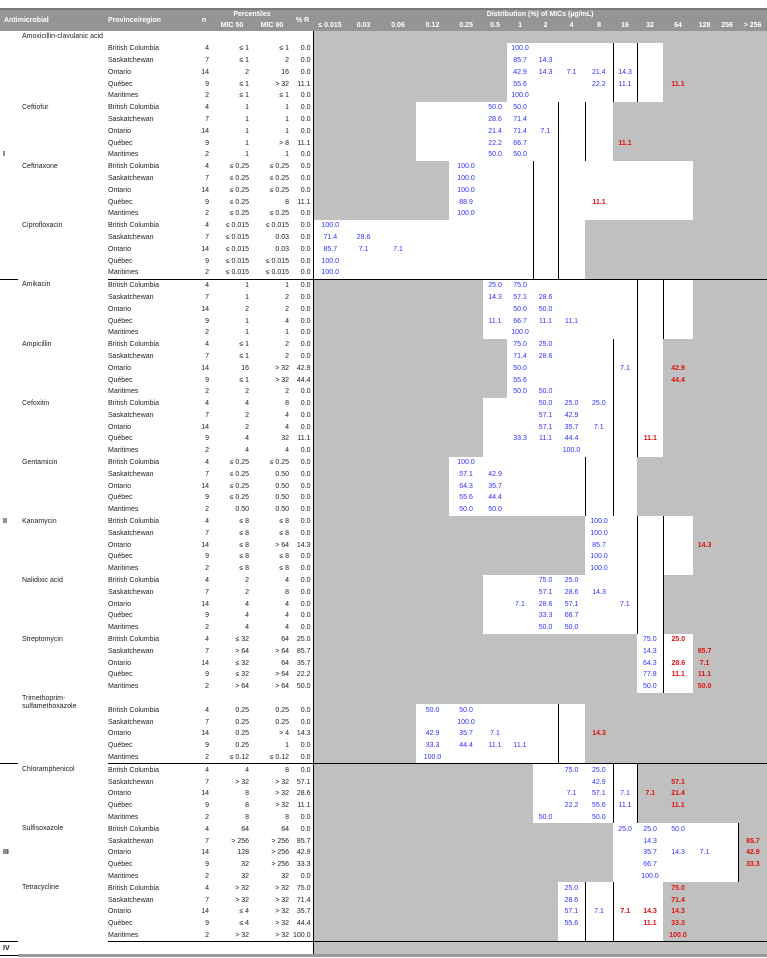  Describe the element at coordinates (207, 498) in the screenshot. I see `sample-count: 9` at that location.